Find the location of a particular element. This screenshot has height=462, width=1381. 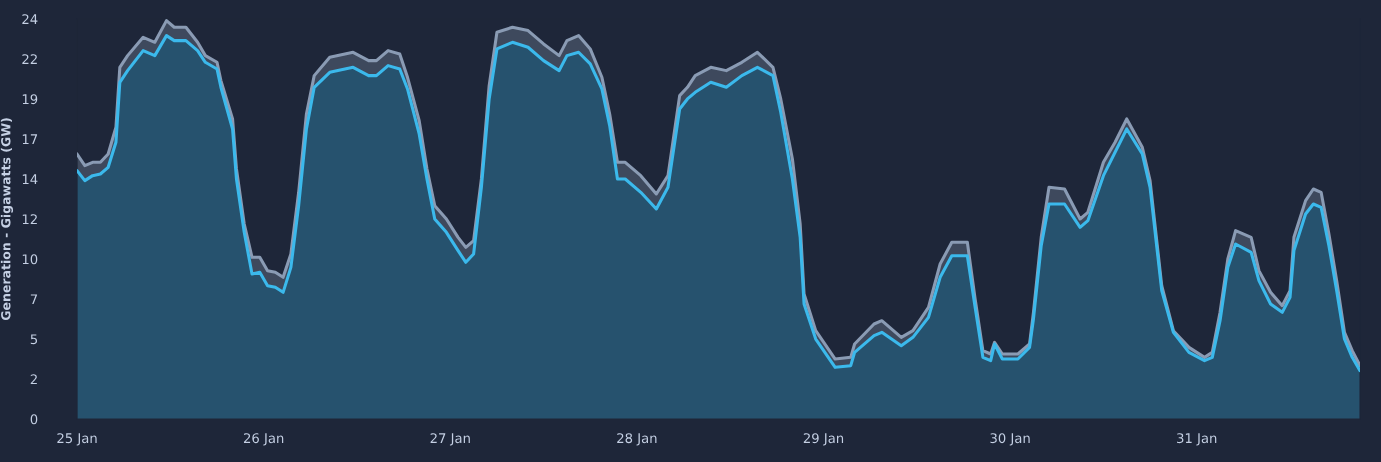

y-tick-label: 19 is located at coordinates (30, 99).